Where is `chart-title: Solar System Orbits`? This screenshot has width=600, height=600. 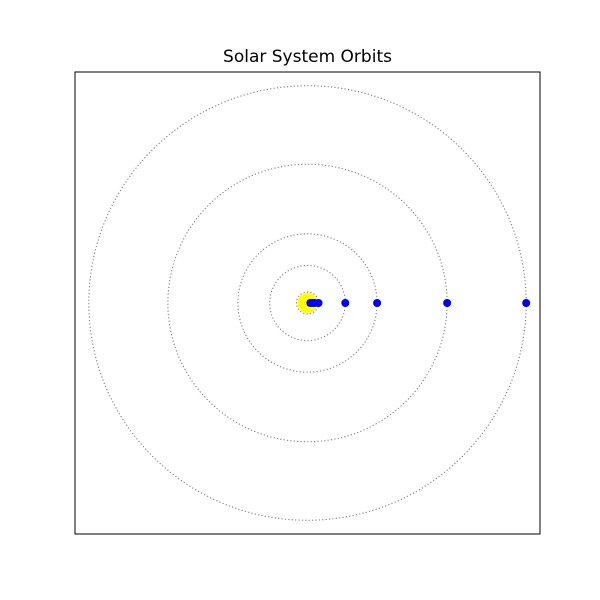
chart-title: Solar System Orbits is located at coordinates (307, 57).